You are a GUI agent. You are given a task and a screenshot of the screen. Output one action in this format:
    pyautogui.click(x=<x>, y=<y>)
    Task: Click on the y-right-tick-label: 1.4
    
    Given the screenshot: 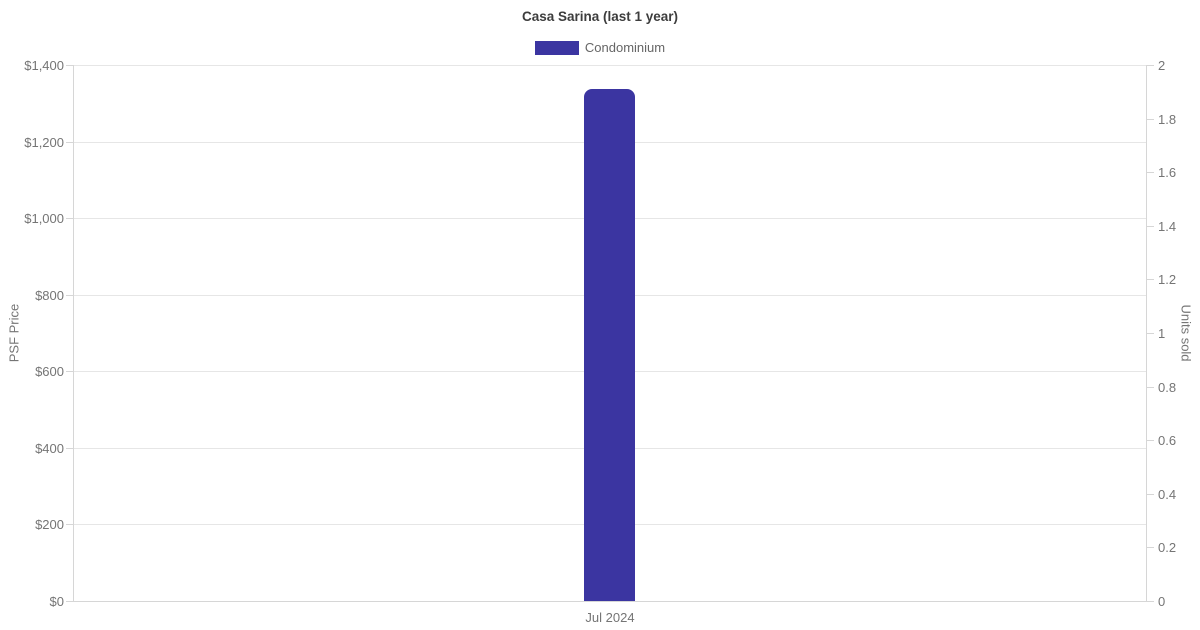 What is the action you would take?
    pyautogui.click(x=1167, y=226)
    